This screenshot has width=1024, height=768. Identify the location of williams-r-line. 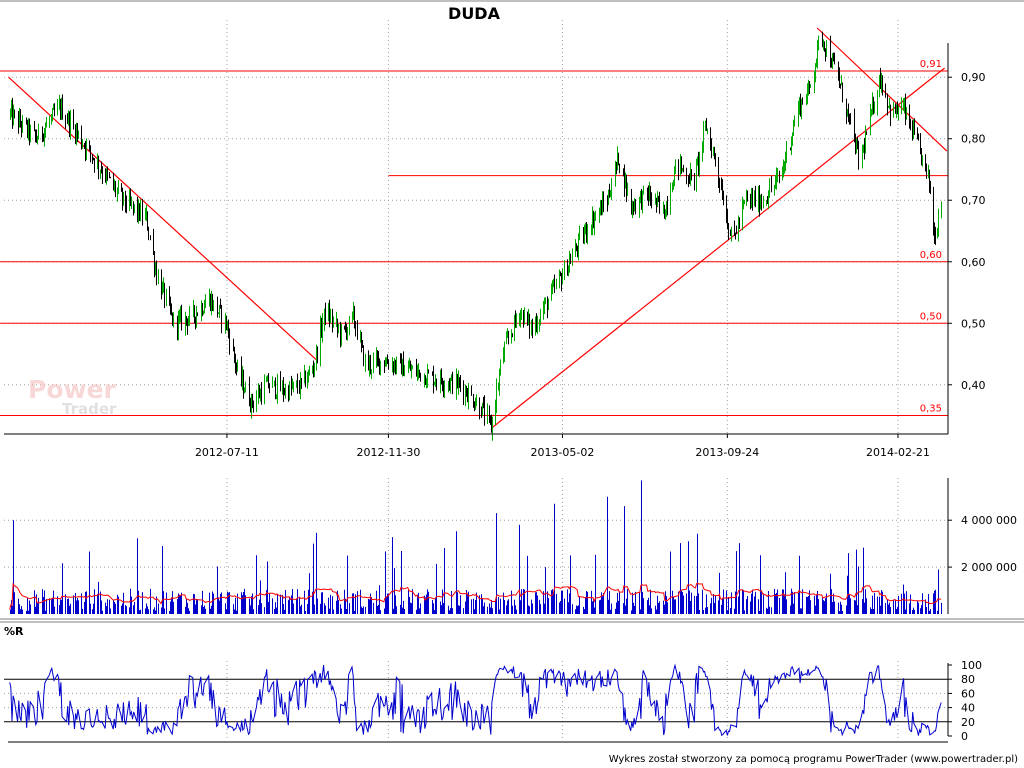
(476, 700).